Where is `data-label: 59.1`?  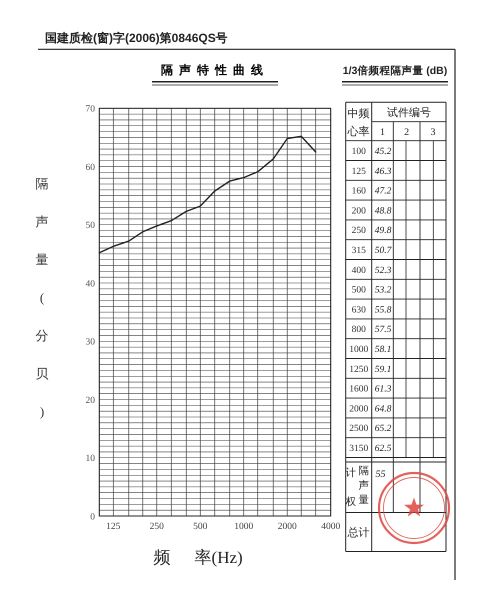 data-label: 59.1 is located at coordinates (383, 369).